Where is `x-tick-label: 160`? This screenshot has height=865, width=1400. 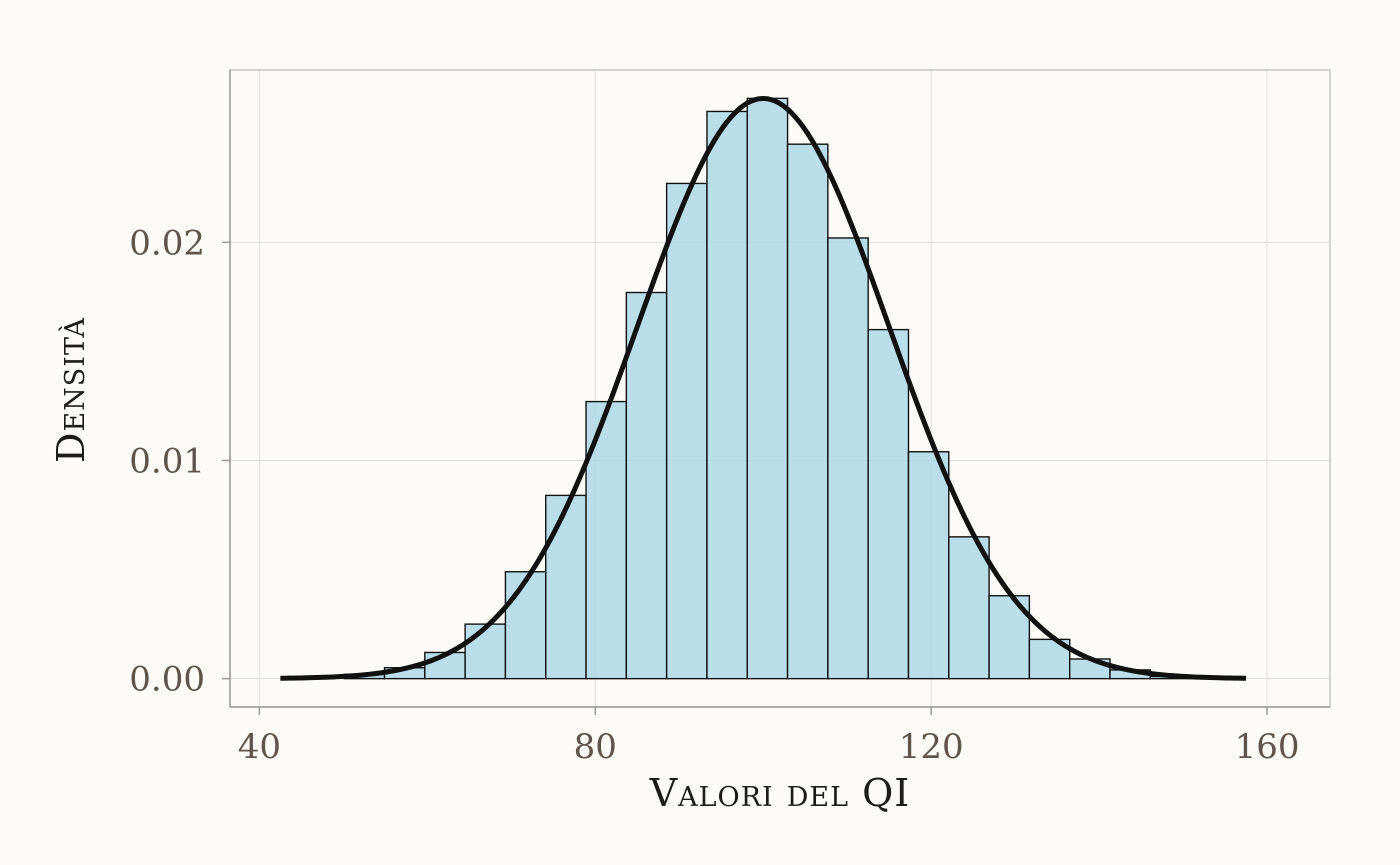
x-tick-label: 160 is located at coordinates (1267, 747).